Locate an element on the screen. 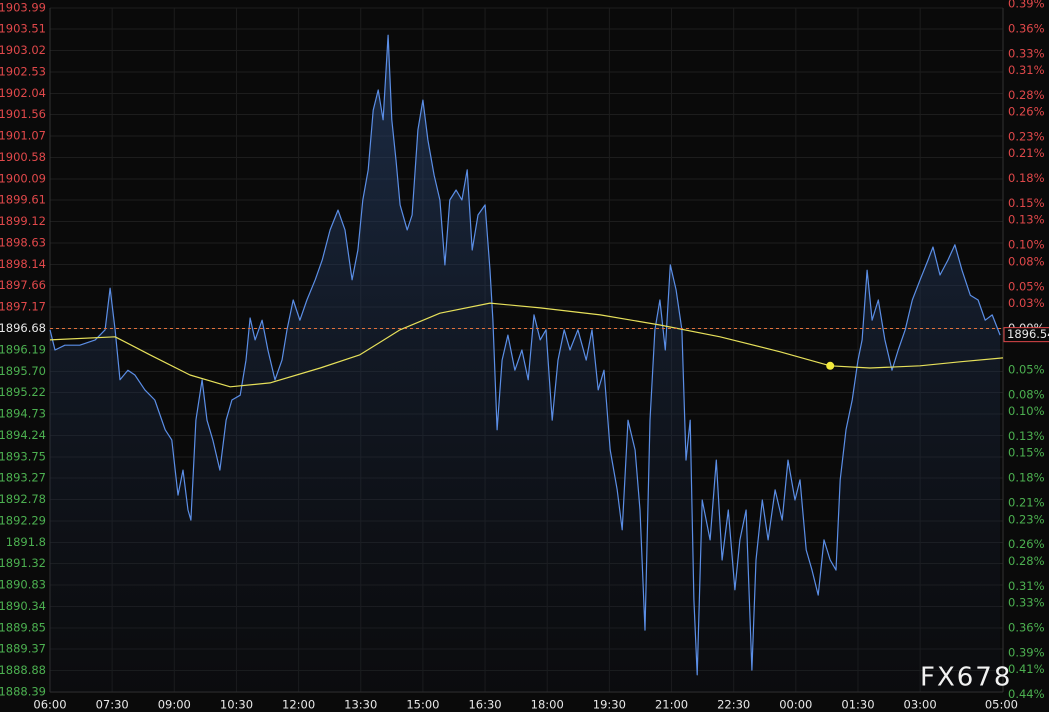 This screenshot has width=1049, height=712. line is located at coordinates (526, 345).